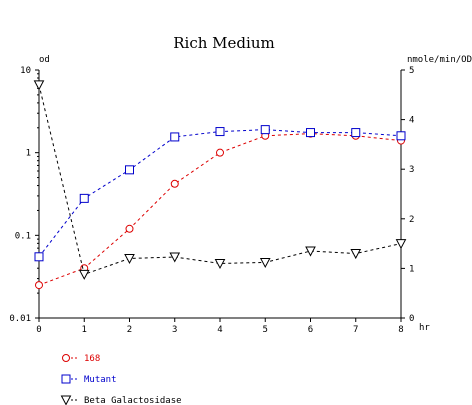  What do you see at coordinates (133, 400) in the screenshot?
I see `legend-label: Beta Galactosidase` at bounding box center [133, 400].